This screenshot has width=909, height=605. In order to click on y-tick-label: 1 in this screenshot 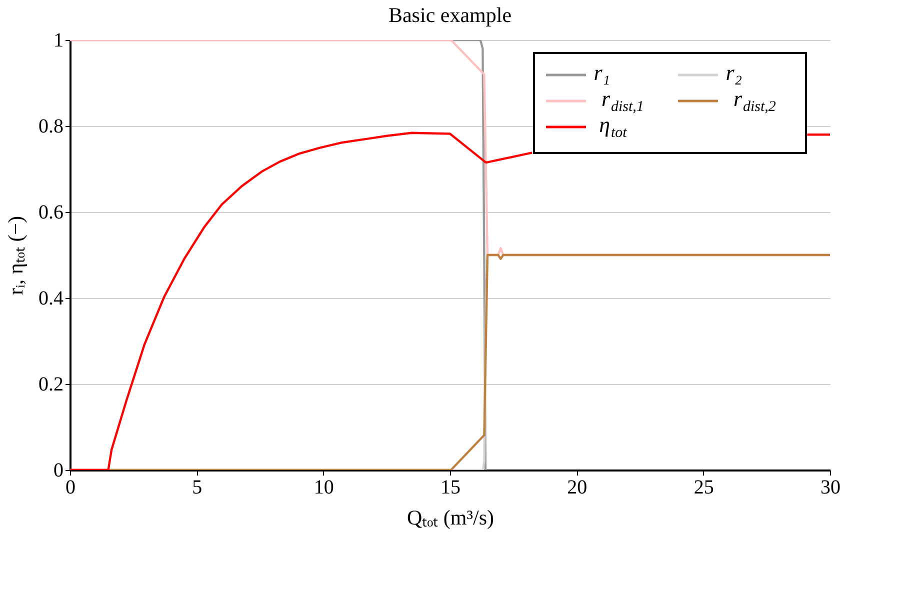, I will do `click(59, 41)`.